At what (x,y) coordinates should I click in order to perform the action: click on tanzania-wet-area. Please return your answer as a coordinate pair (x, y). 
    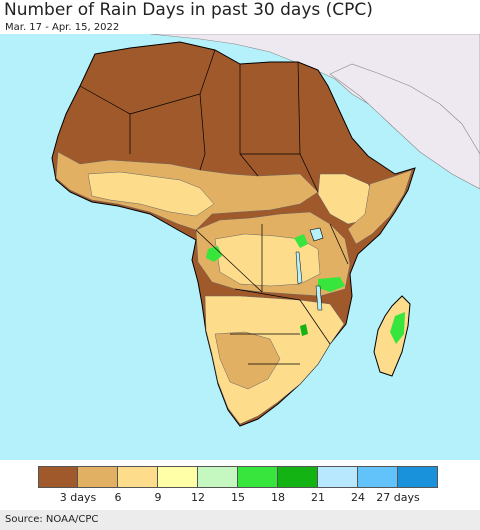
    Looking at the image, I should click on (331, 284).